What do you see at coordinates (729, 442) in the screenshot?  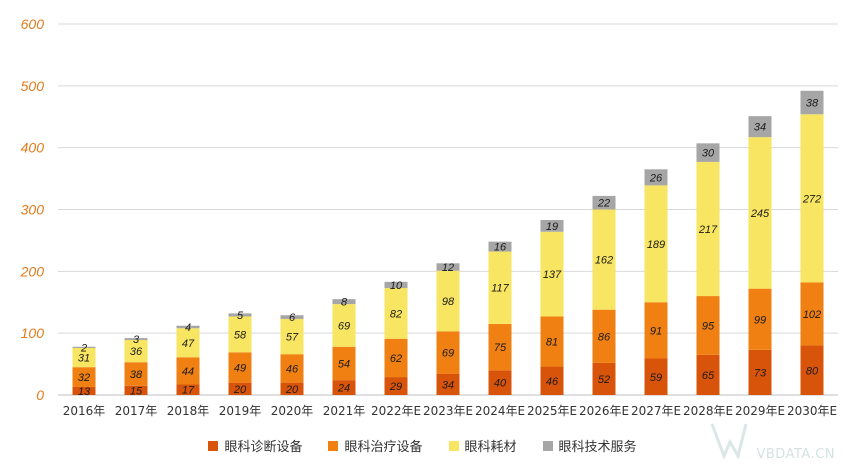 I see `vbdata-logo-icon` at bounding box center [729, 442].